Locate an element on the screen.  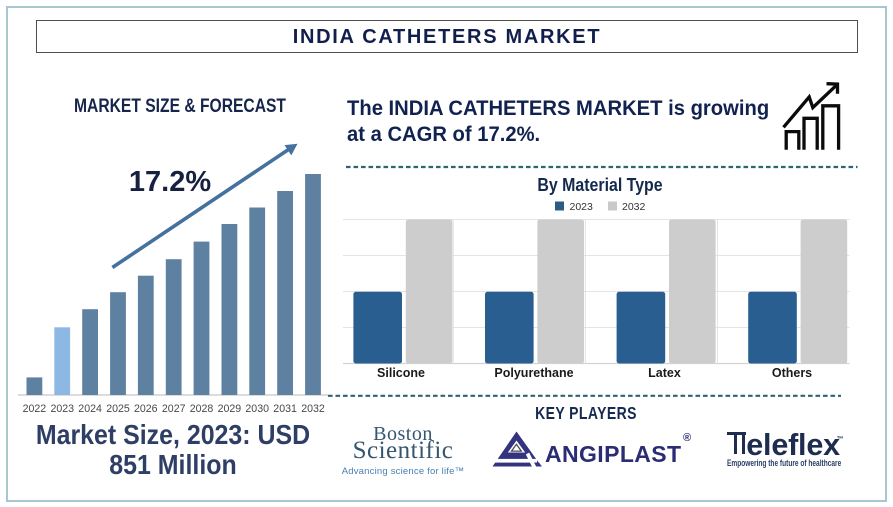
svg-text: 2022 is located at coordinates (35, 409).